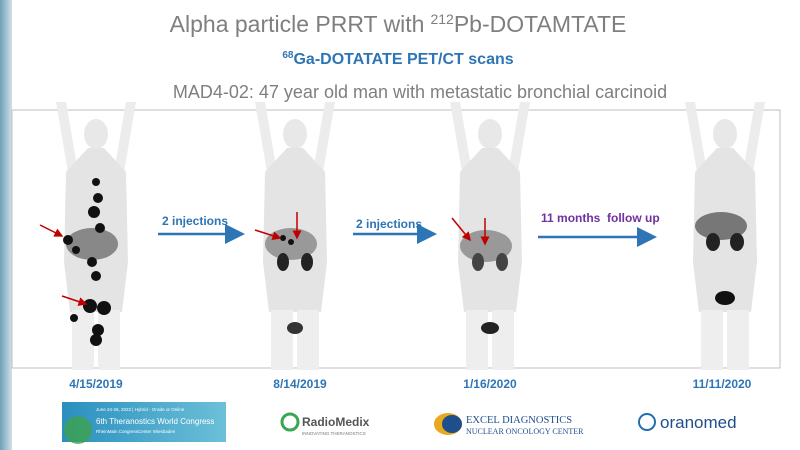 This screenshot has height=450, width=800. Describe the element at coordinates (300, 384) in the screenshot. I see `scan-date: 8/14/2019` at that location.